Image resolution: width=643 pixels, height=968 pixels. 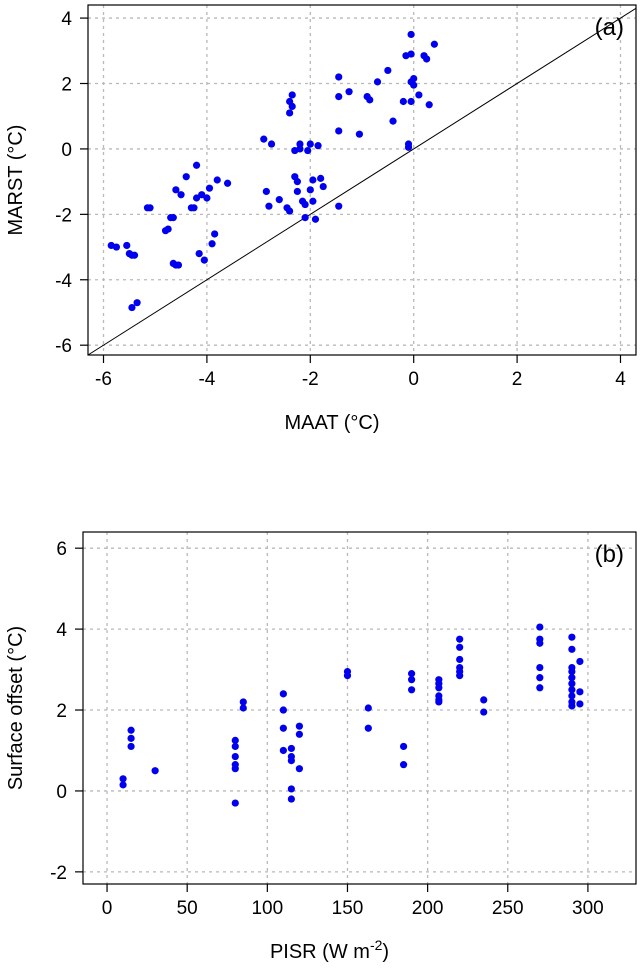 I want to click on x-tick-label: 250, so click(x=508, y=908).